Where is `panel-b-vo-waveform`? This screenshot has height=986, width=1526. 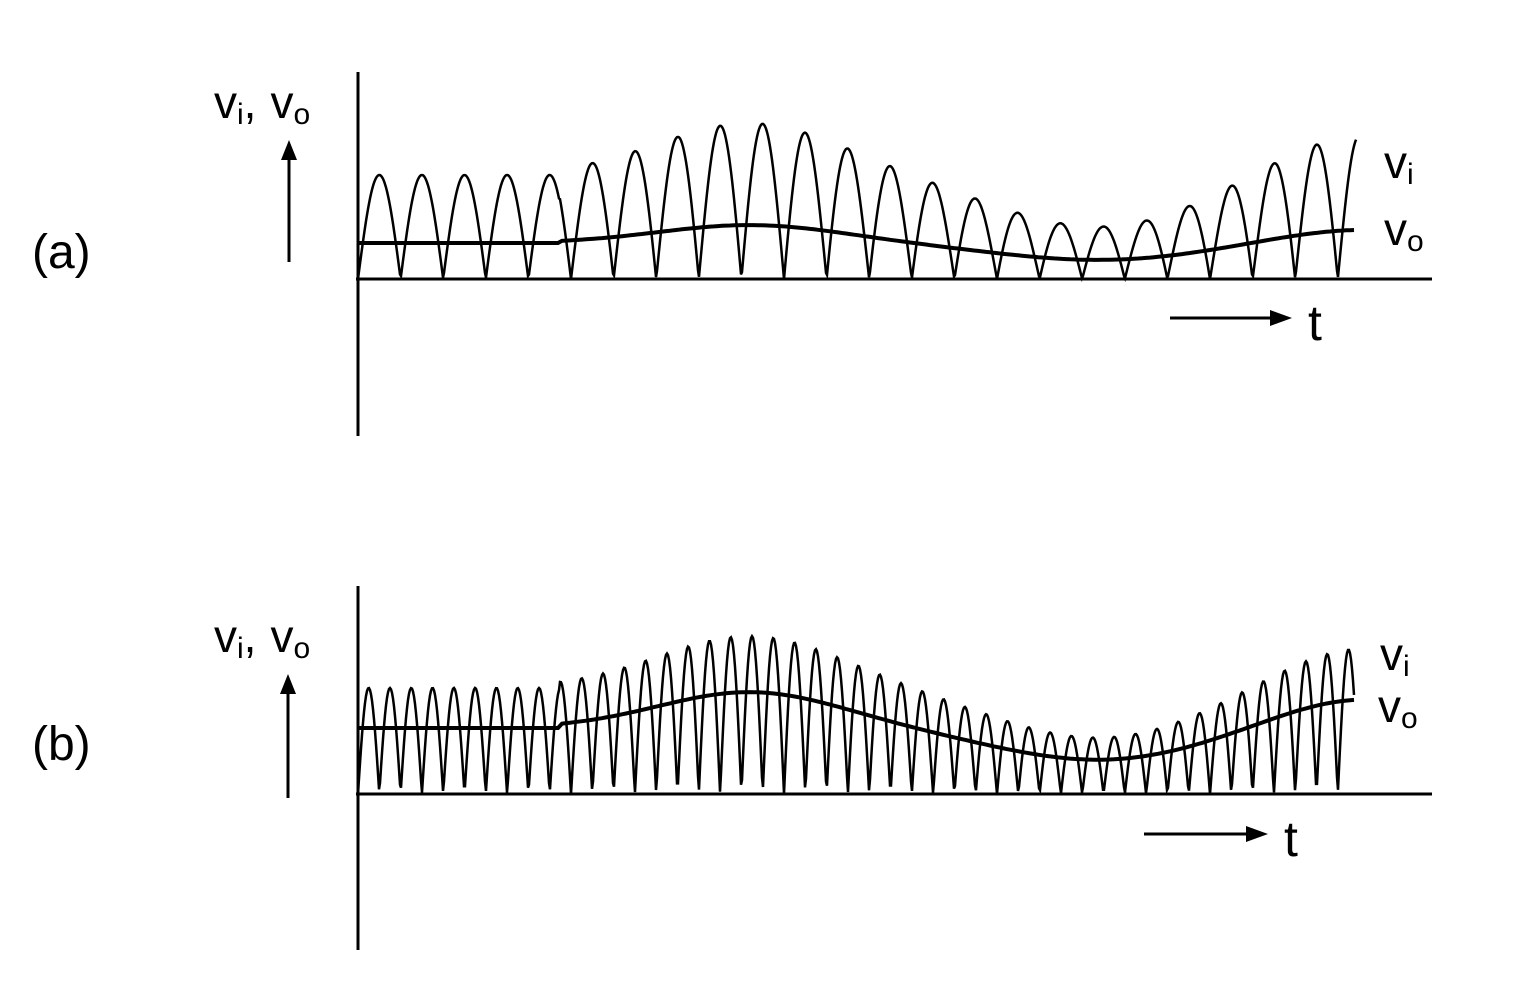 panel-b-vo-waveform is located at coordinates (856, 726).